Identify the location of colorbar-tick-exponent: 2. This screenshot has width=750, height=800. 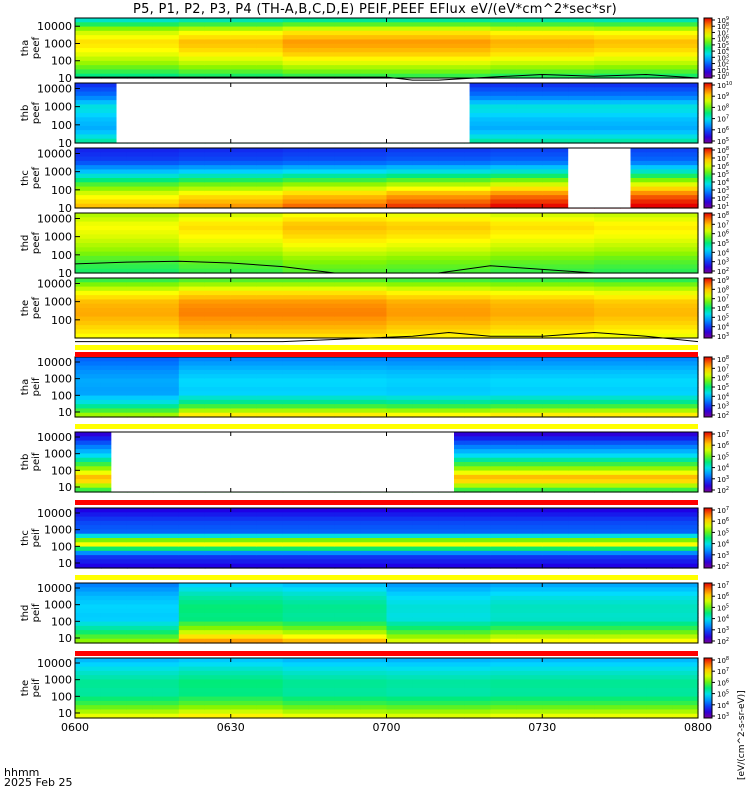
(727, 63).